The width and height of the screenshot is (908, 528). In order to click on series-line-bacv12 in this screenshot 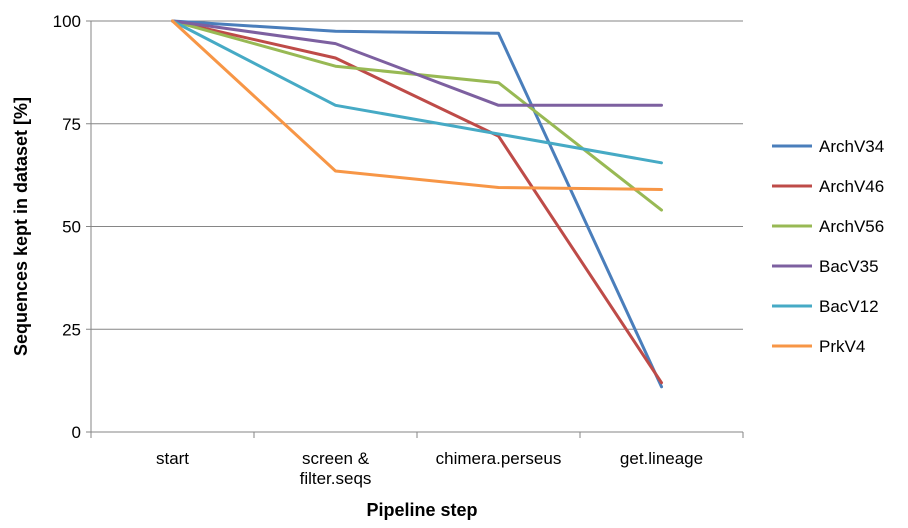, I will do `click(417, 92)`.